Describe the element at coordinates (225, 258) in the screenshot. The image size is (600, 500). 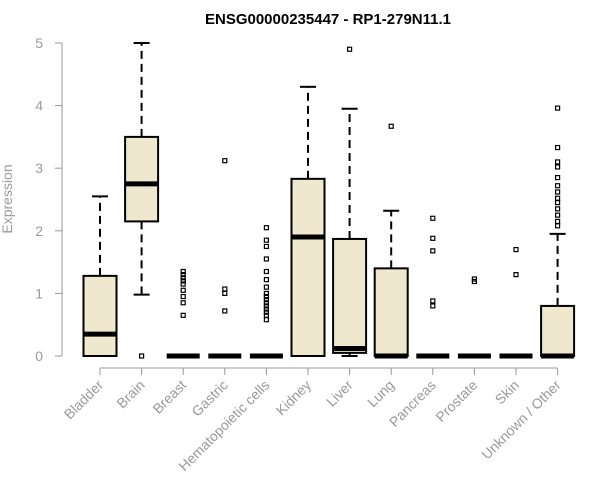
I see `box-gastric` at that location.